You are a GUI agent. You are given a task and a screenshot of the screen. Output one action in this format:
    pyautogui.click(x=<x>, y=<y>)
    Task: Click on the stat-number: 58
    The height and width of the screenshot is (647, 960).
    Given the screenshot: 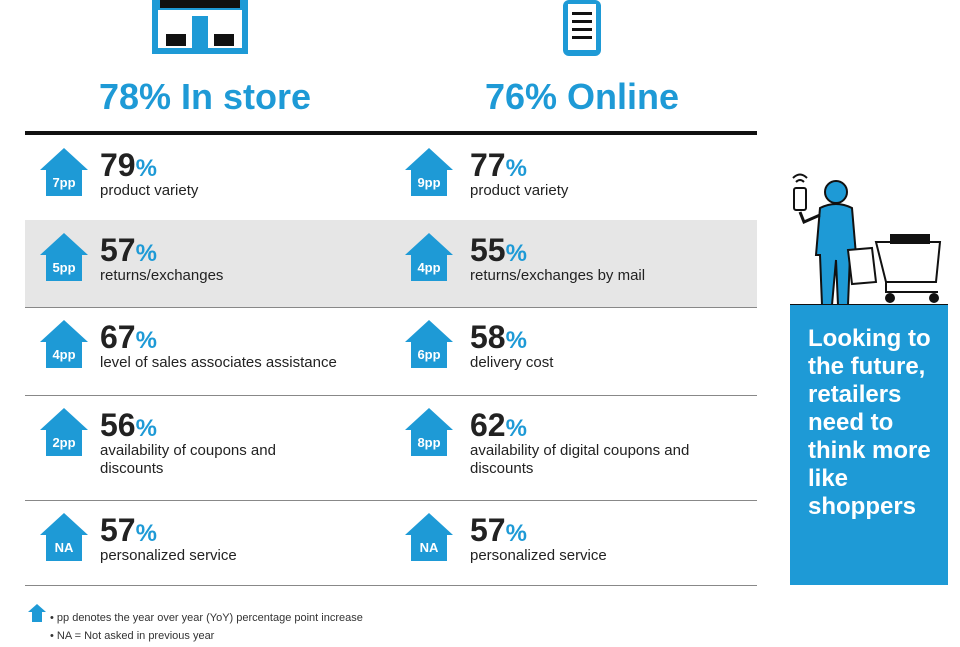 What is the action you would take?
    pyautogui.click(x=488, y=337)
    